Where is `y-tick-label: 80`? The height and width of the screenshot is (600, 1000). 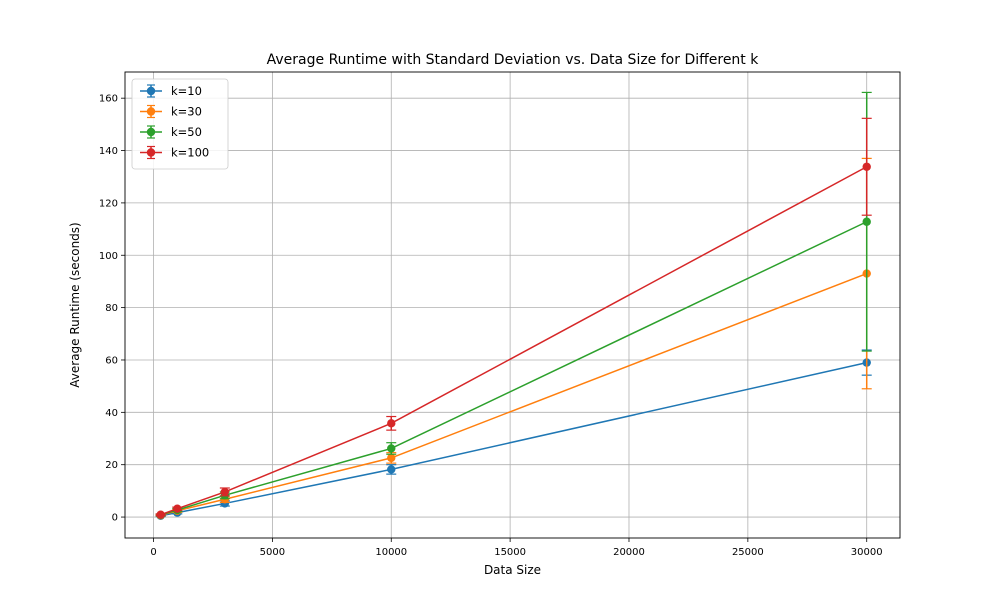 y-tick-label: 80 is located at coordinates (111, 308).